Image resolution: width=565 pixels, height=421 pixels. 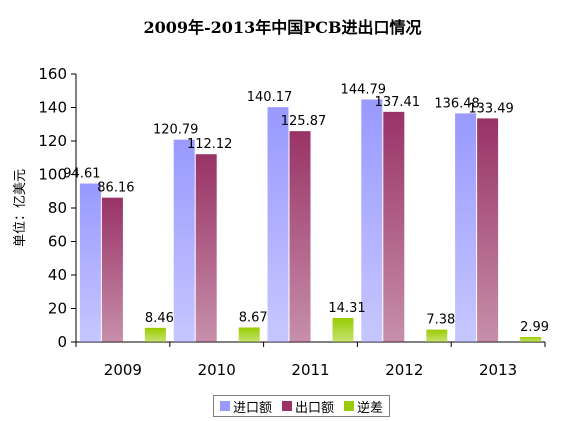 What do you see at coordinates (155, 334) in the screenshot?
I see `bar-逆差-2009` at bounding box center [155, 334].